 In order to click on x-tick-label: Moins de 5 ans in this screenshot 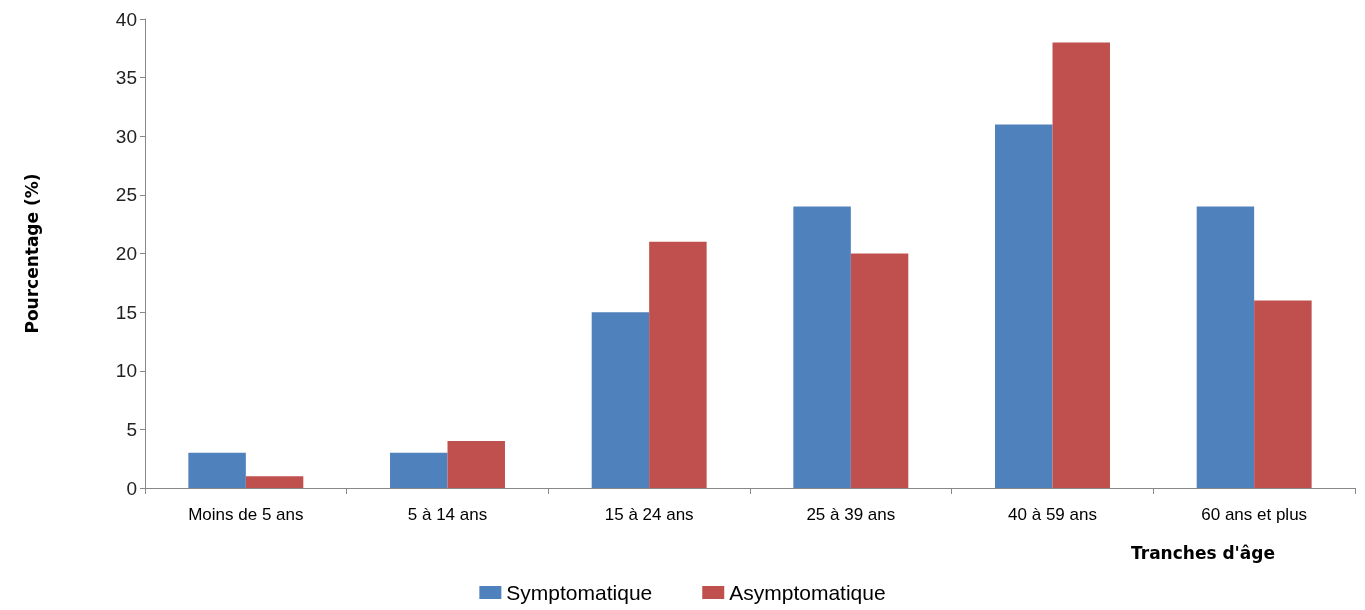, I will do `click(246, 514)`.